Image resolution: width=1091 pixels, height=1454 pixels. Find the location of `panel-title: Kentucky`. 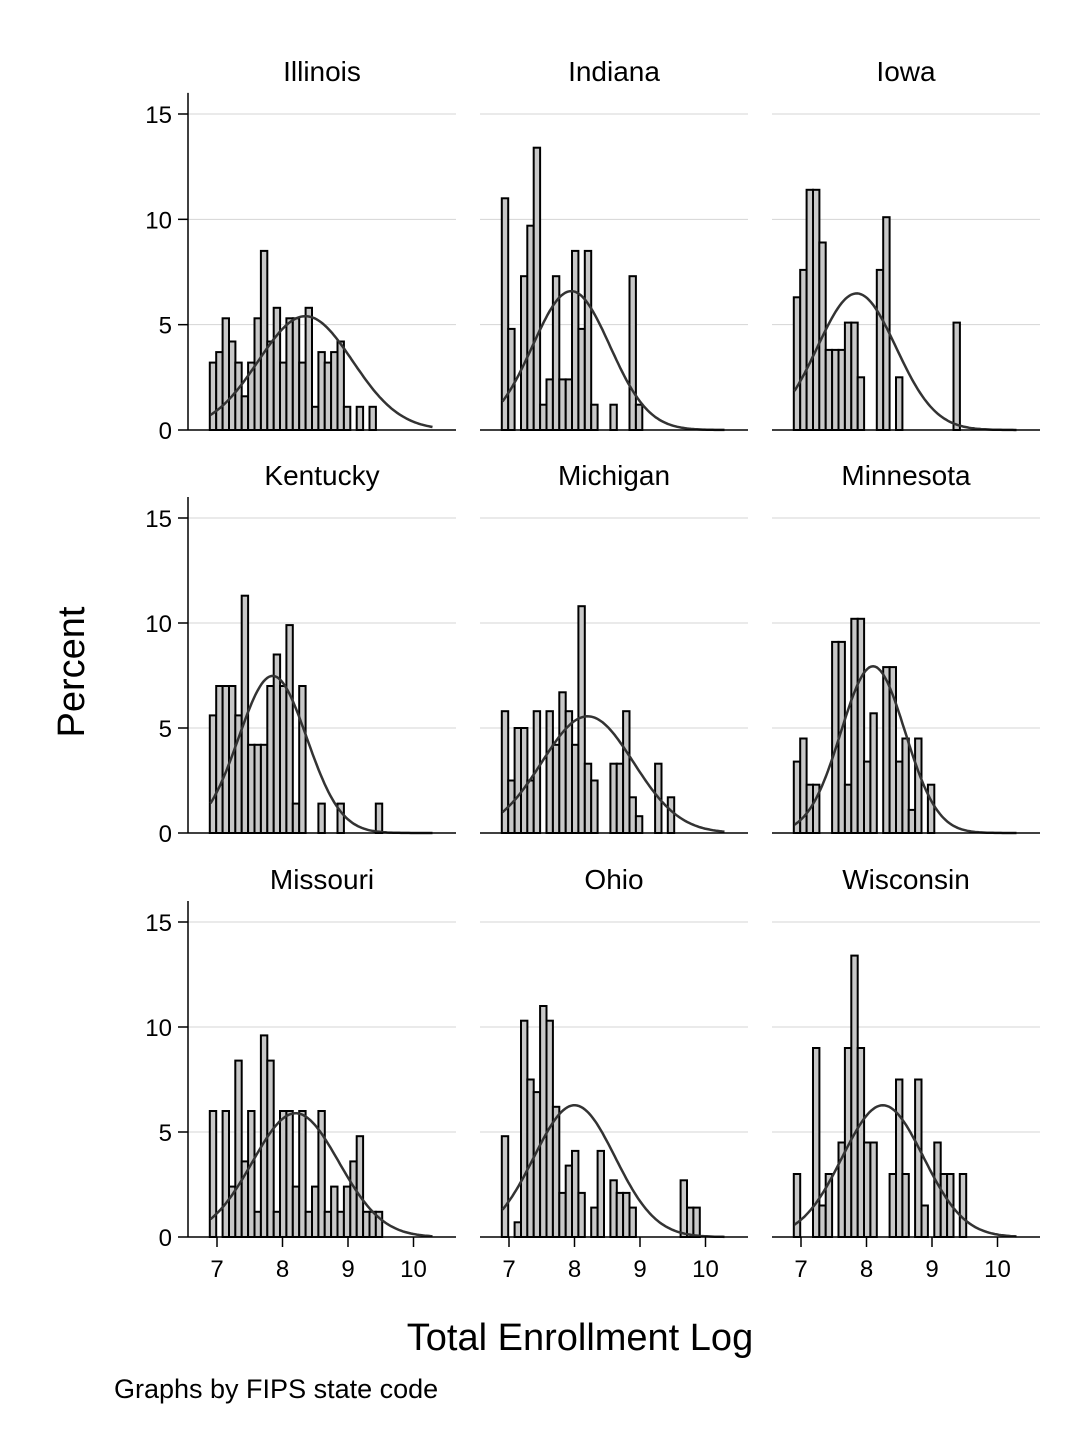

panel-title: Kentucky is located at coordinates (321, 475).